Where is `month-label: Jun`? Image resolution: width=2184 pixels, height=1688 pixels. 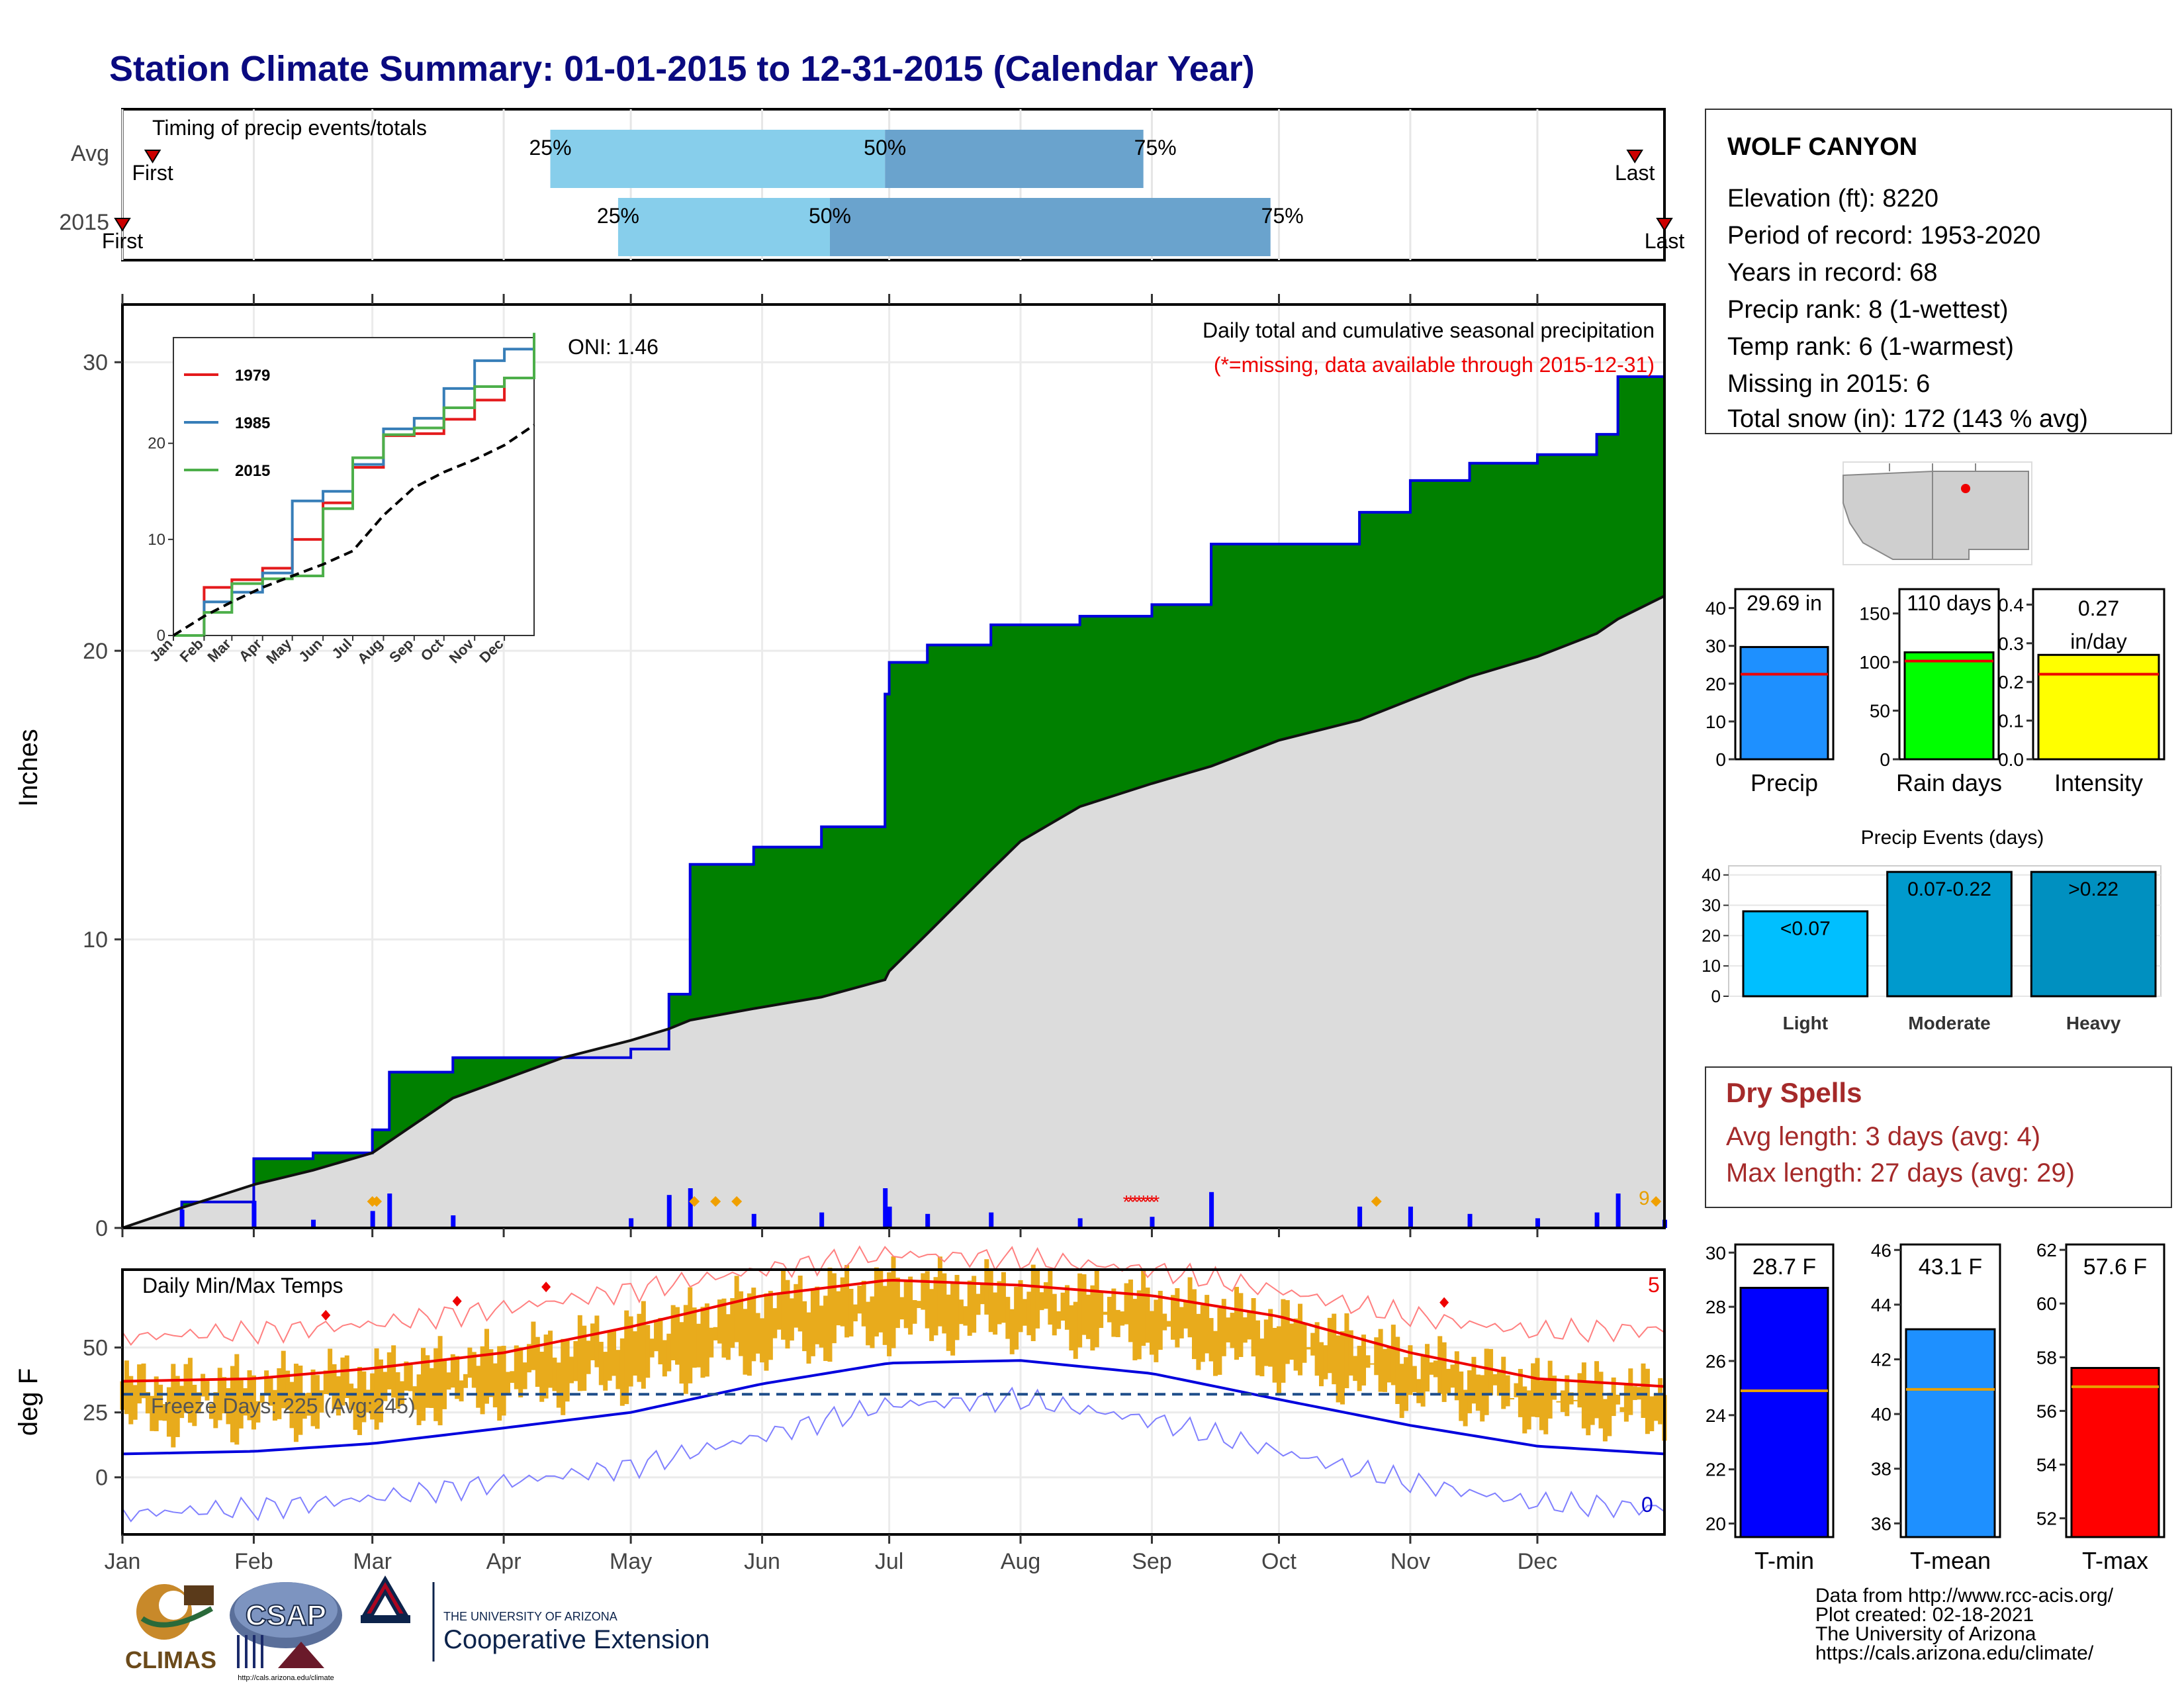 month-label: Jun is located at coordinates (762, 1561).